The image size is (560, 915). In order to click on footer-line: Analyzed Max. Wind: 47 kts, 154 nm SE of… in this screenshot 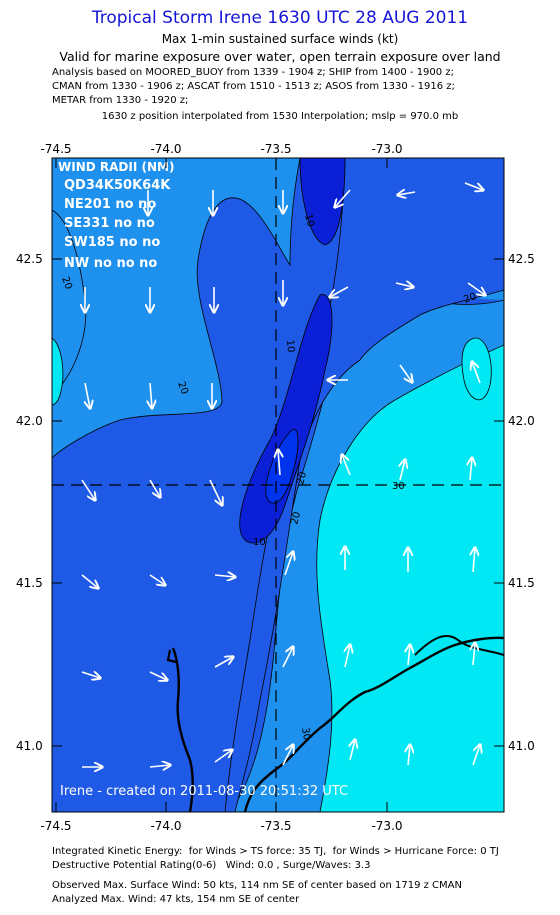, I will do `click(176, 899)`.